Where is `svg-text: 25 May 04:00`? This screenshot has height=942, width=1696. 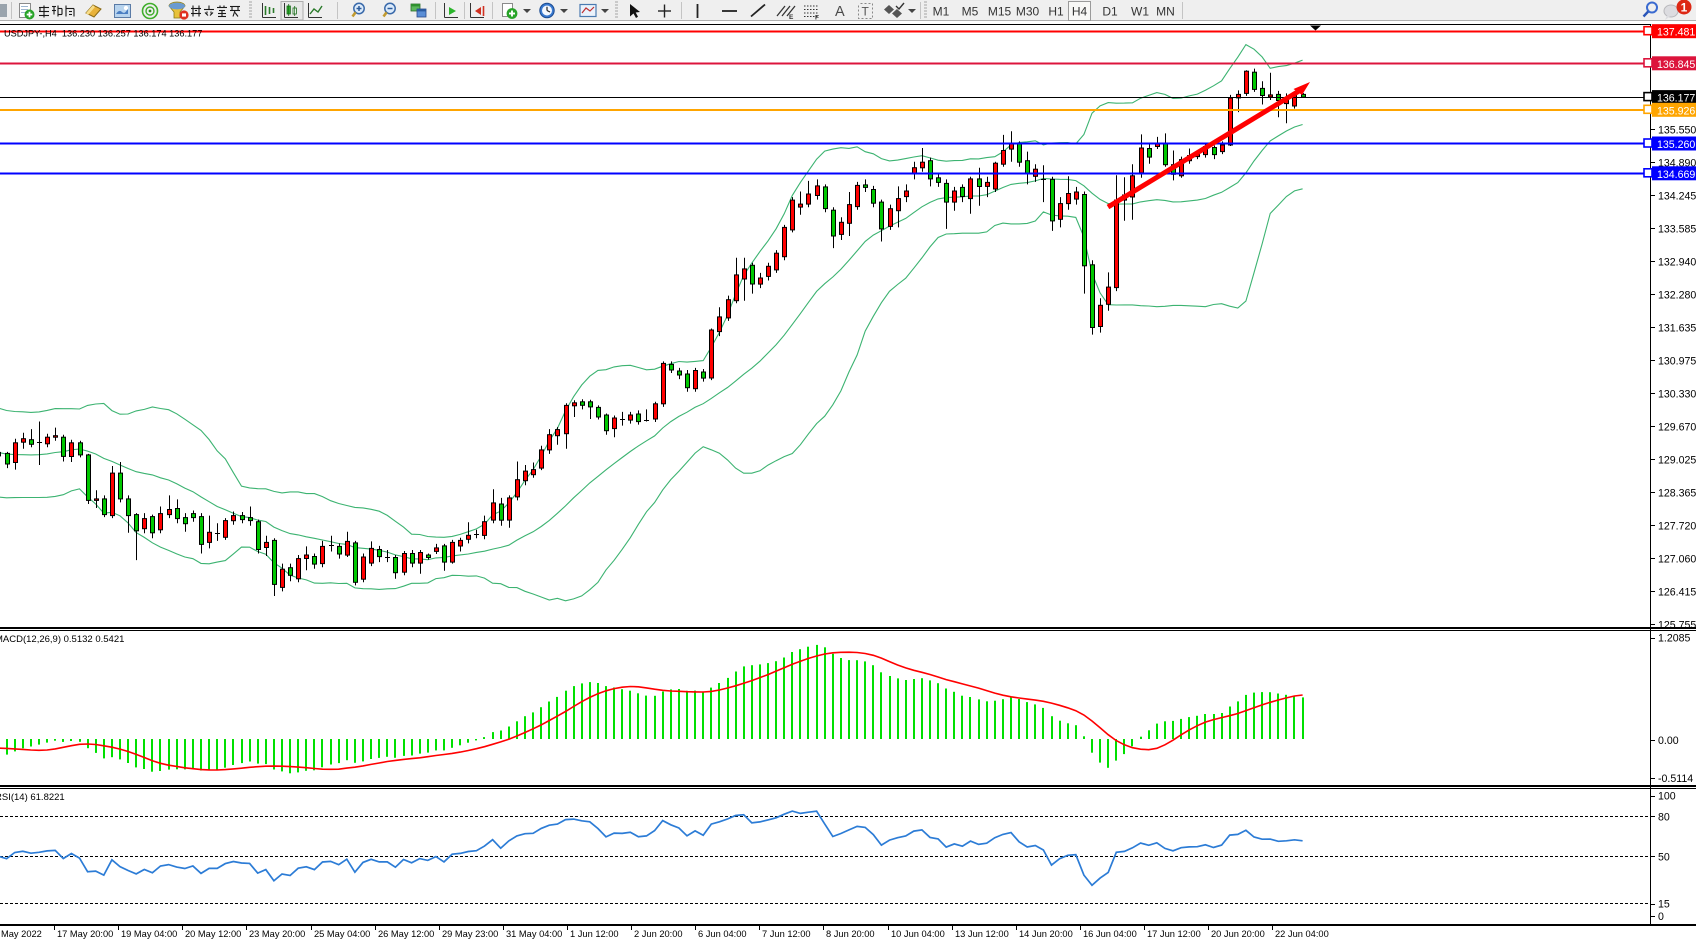
svg-text: 25 May 04:00 is located at coordinates (342, 934).